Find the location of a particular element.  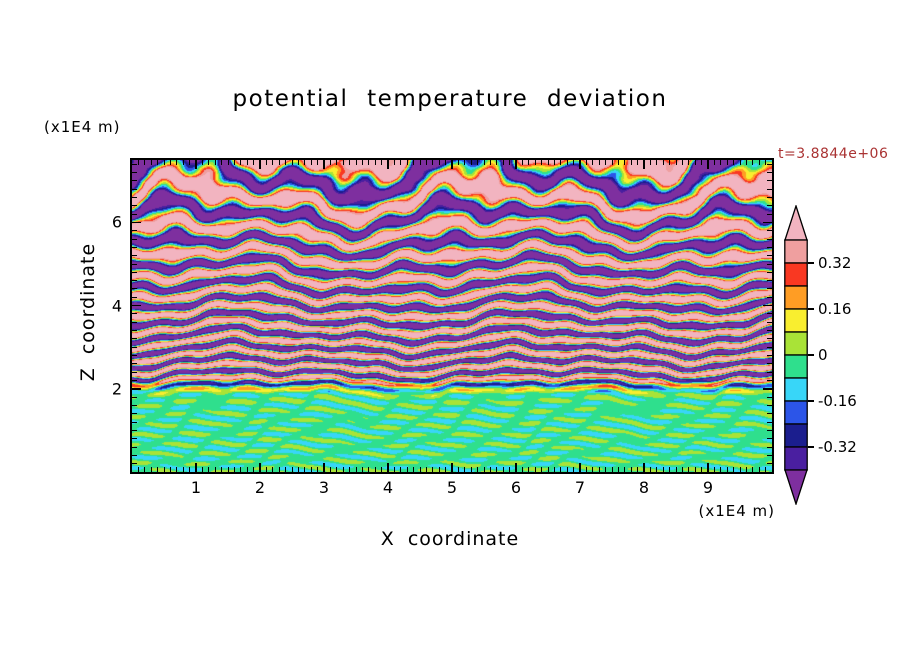

colorbar-arrow is located at coordinates (796, 223).